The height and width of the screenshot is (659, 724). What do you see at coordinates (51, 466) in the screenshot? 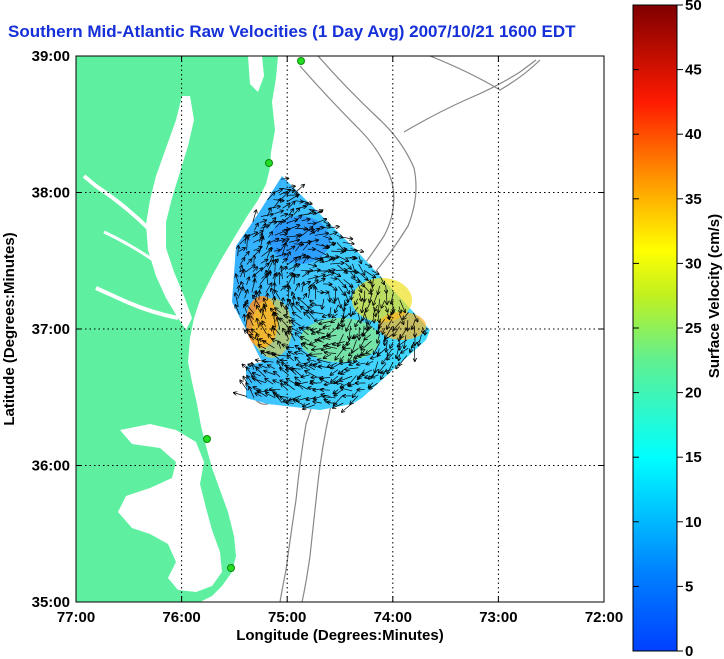
I see `y-tick-label: 36:00` at bounding box center [51, 466].